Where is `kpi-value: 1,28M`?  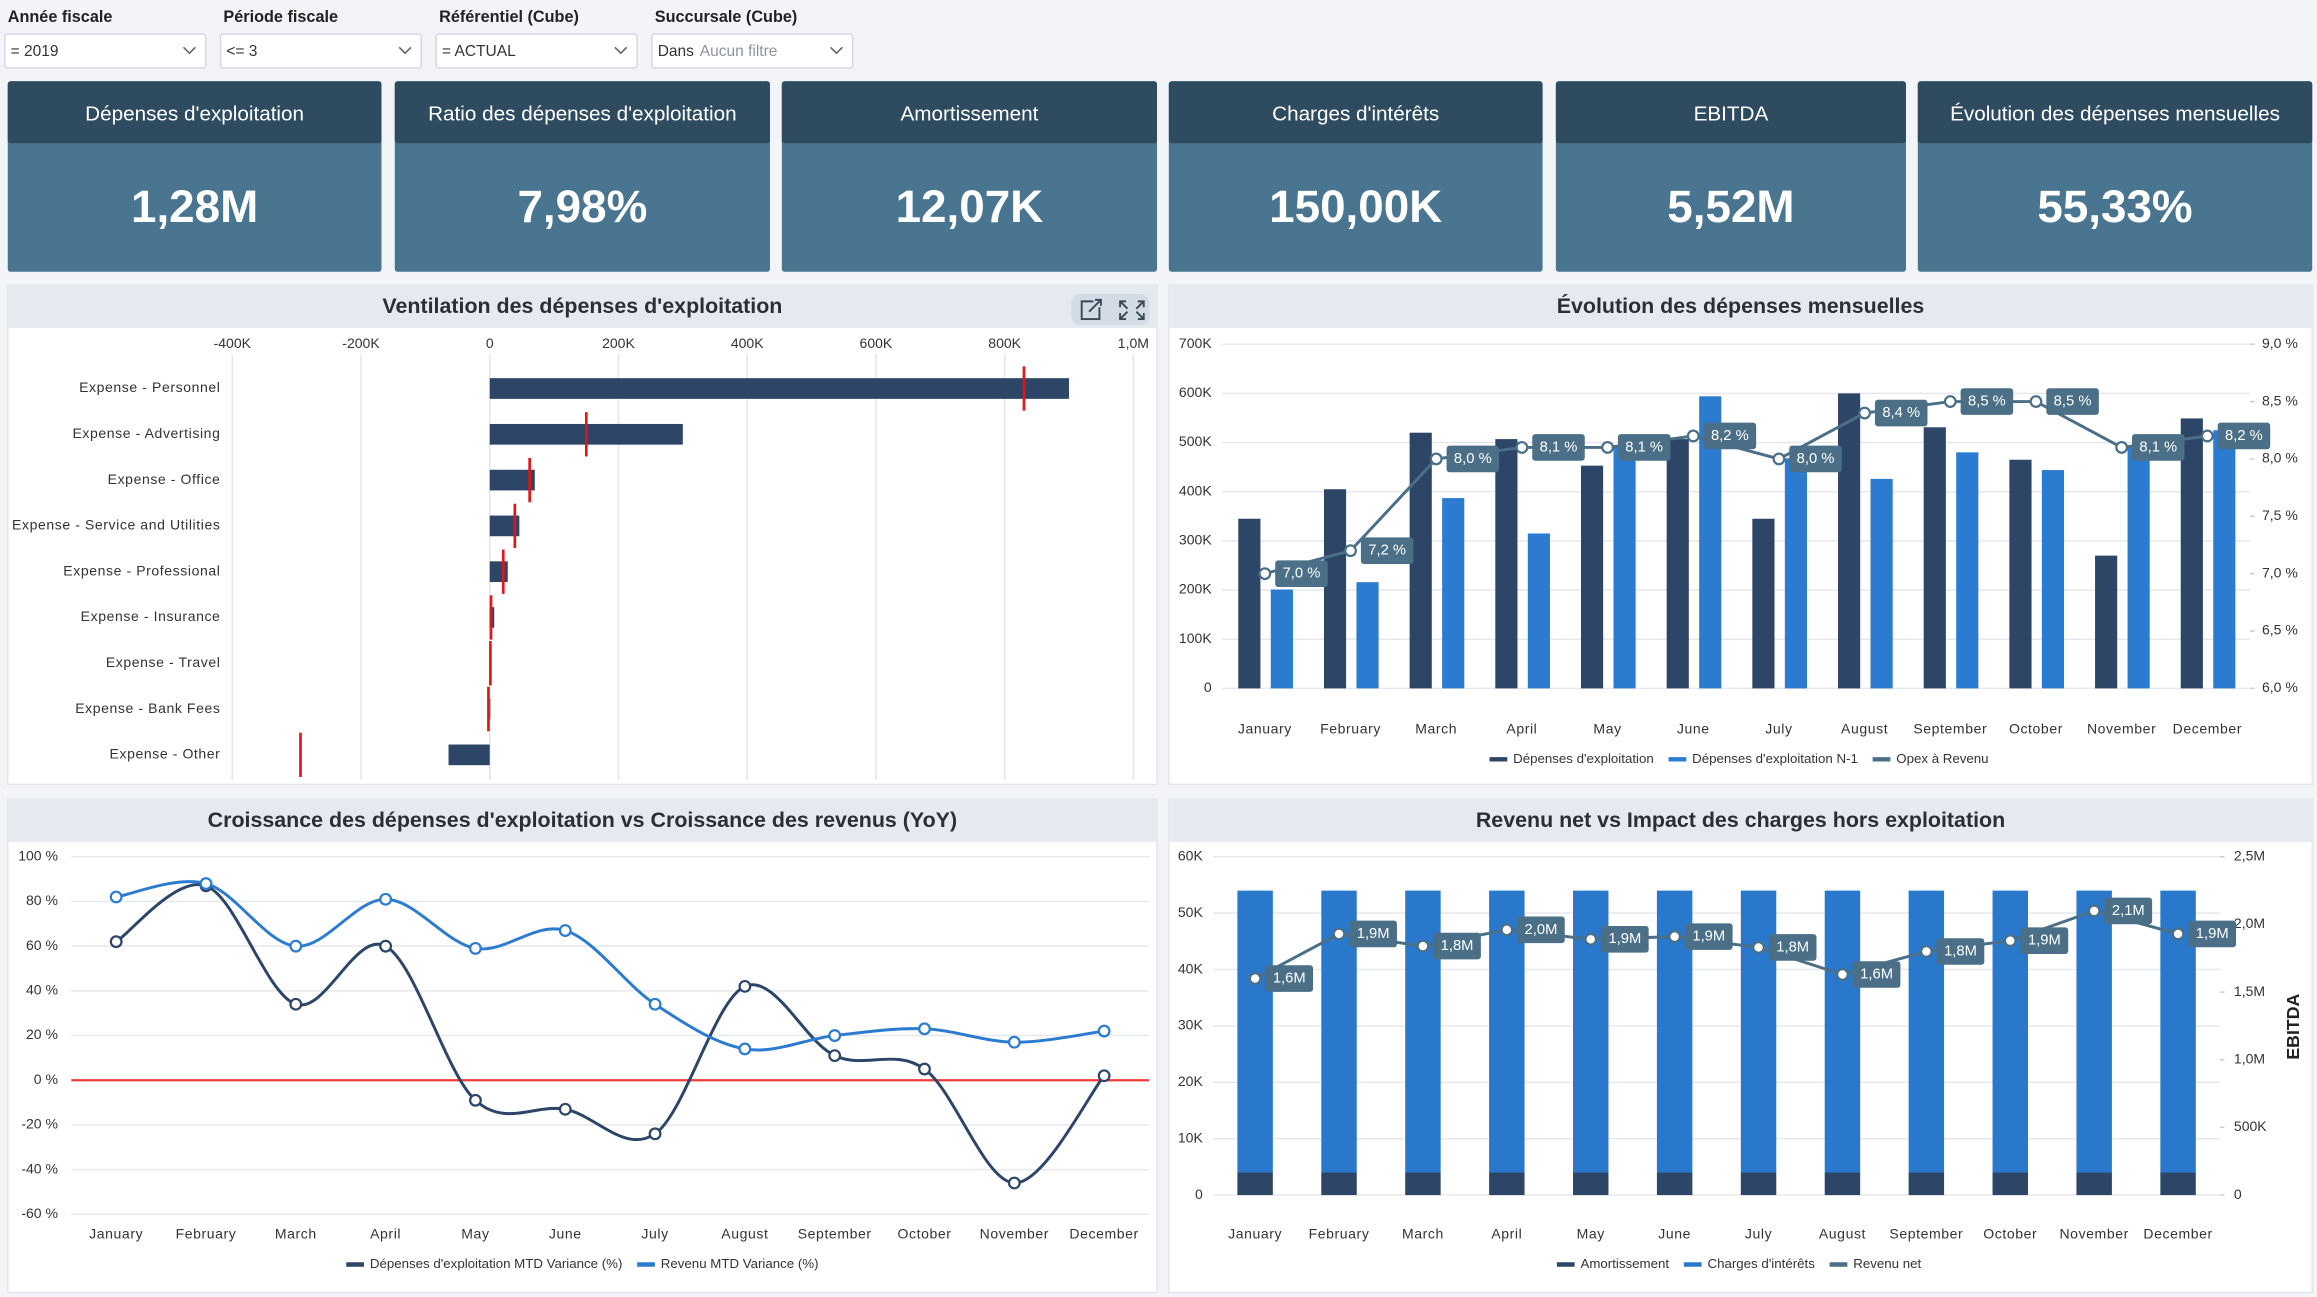
kpi-value: 1,28M is located at coordinates (194, 206).